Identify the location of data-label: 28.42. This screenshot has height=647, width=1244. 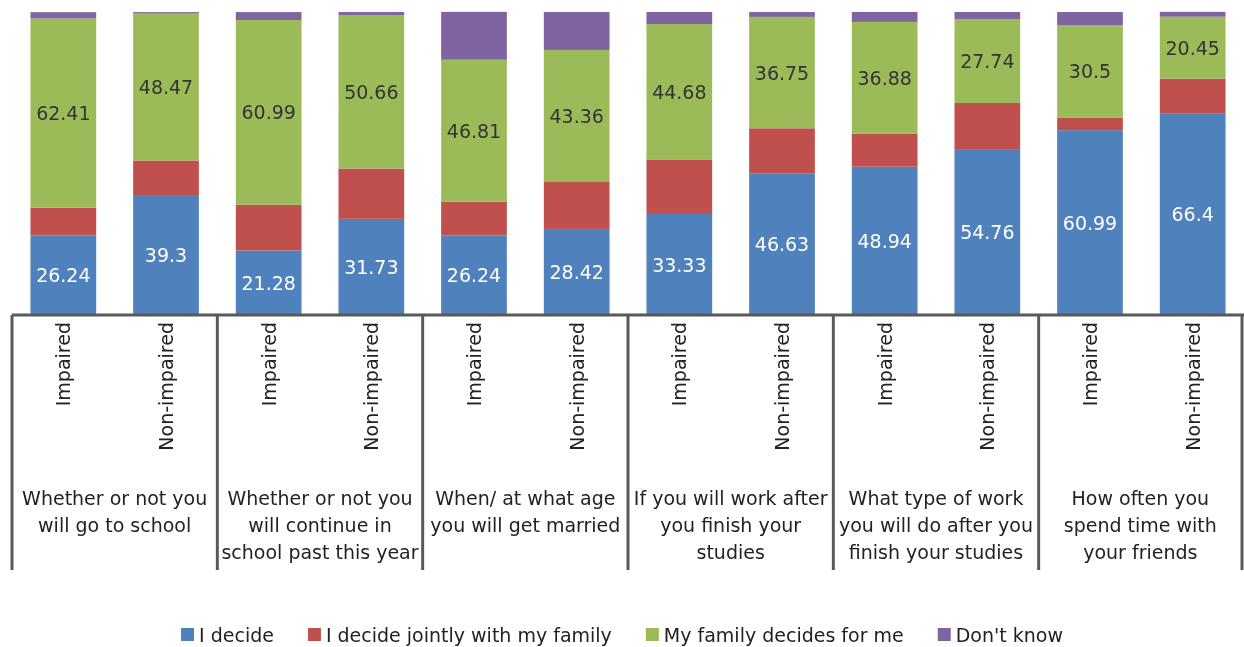
(576, 271).